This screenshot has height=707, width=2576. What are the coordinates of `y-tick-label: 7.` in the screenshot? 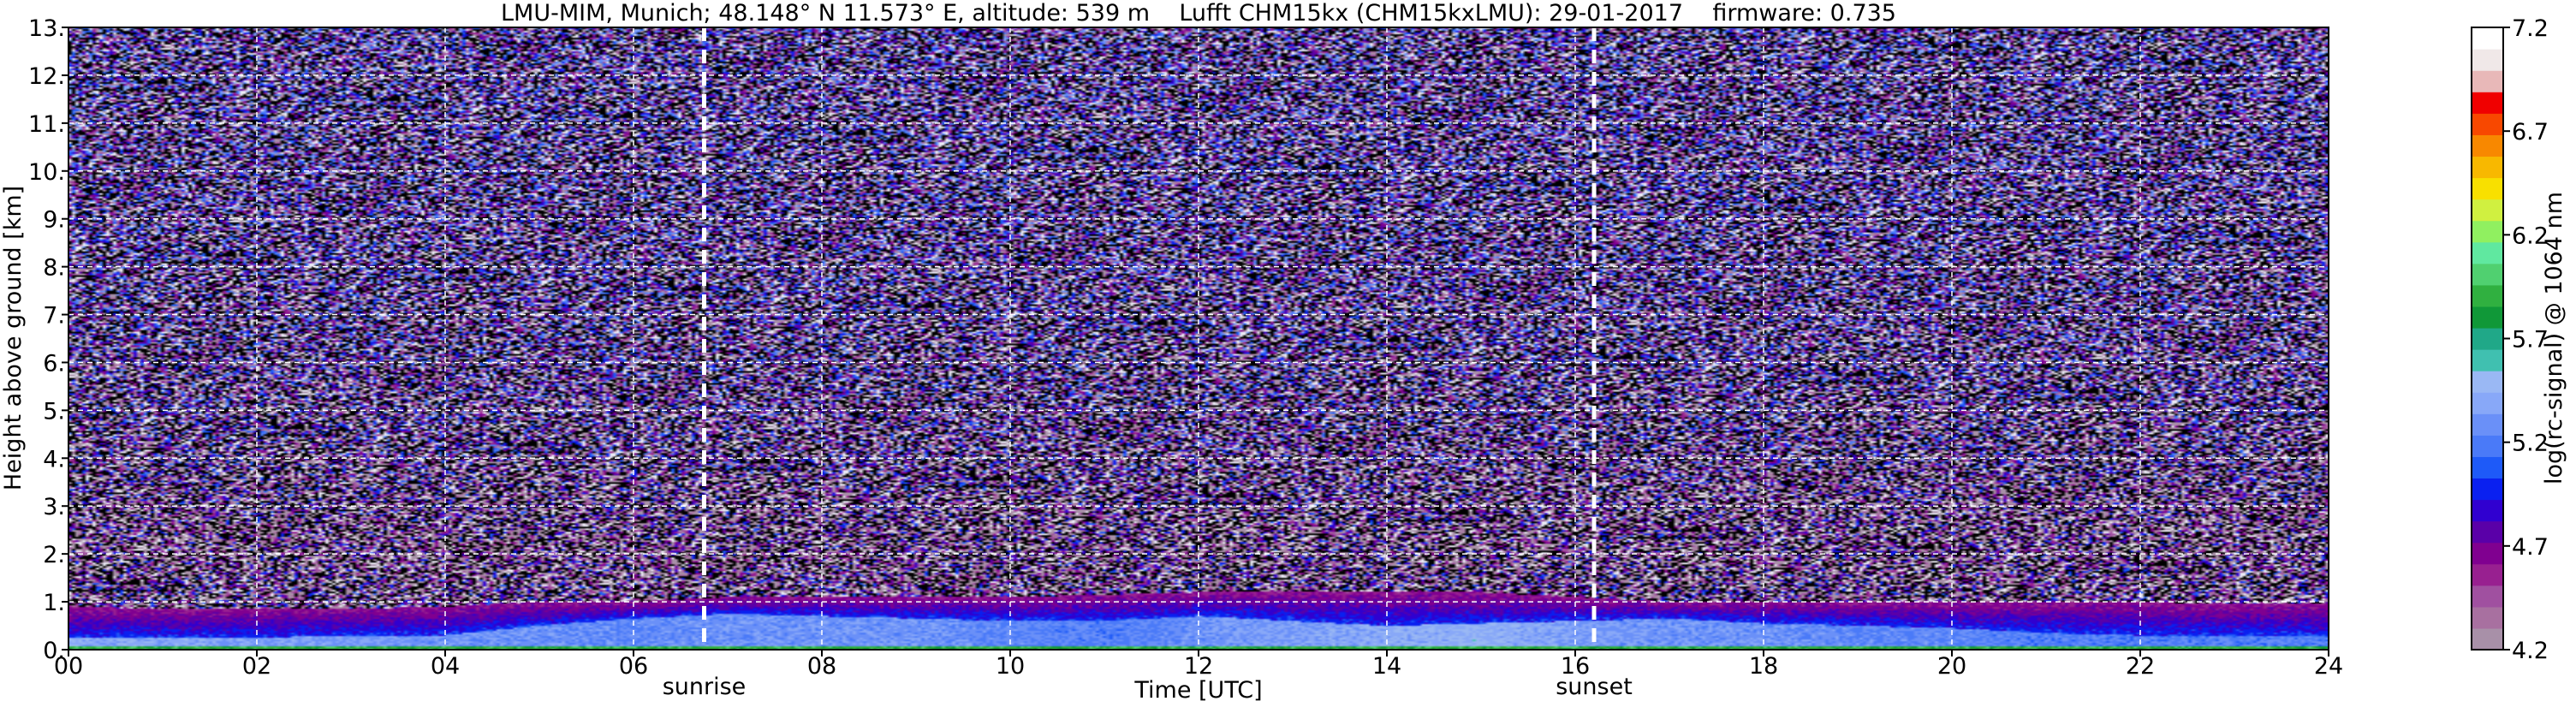 It's located at (54, 316).